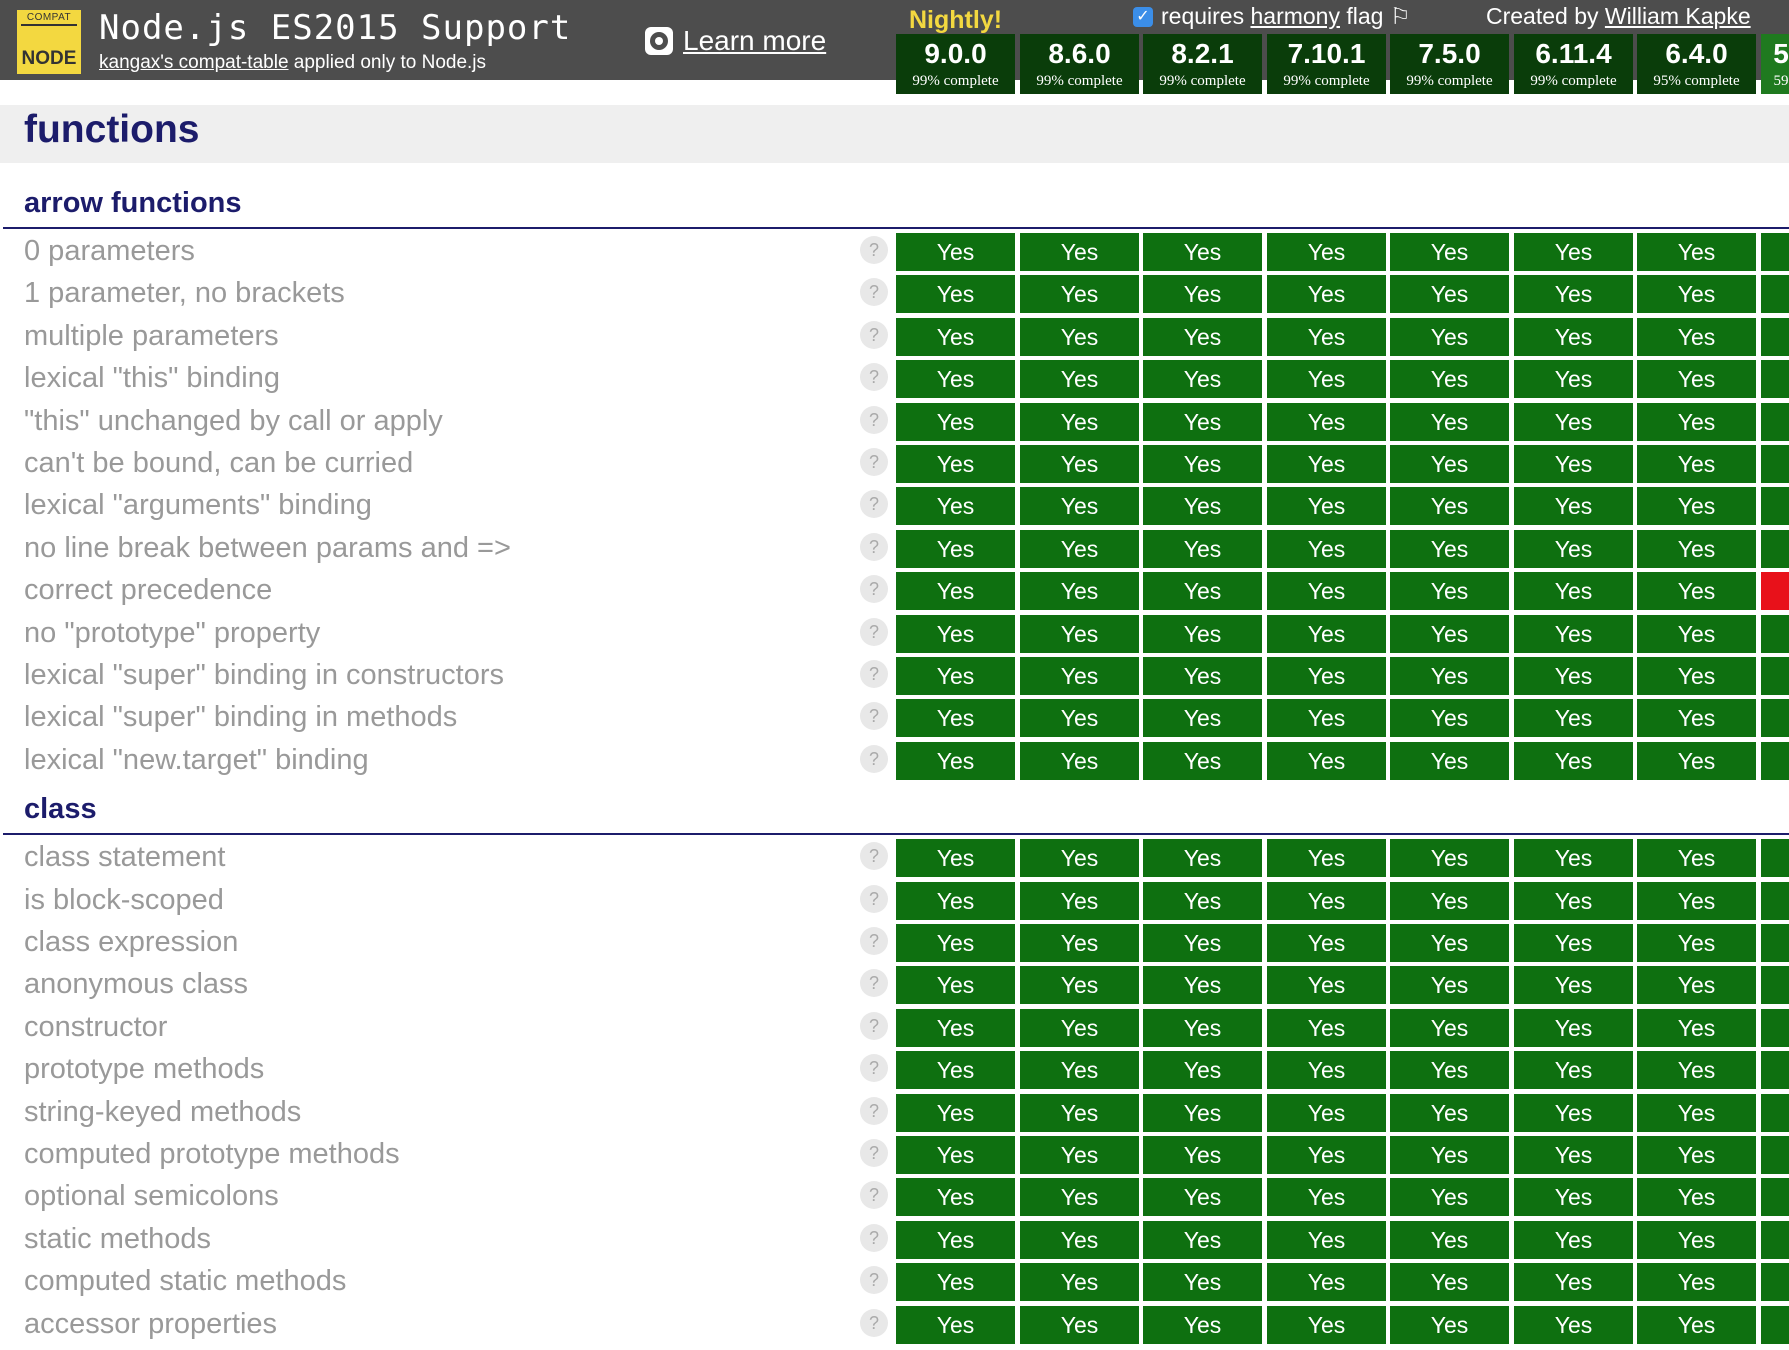 The width and height of the screenshot is (1789, 1350). I want to click on compat-node-logo: COMPAT NODE, so click(49, 42).